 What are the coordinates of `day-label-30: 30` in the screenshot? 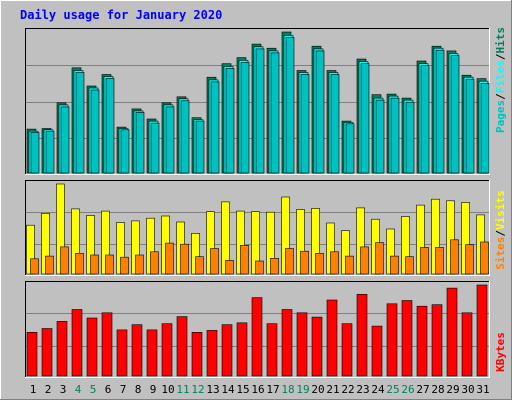 It's located at (467, 389).